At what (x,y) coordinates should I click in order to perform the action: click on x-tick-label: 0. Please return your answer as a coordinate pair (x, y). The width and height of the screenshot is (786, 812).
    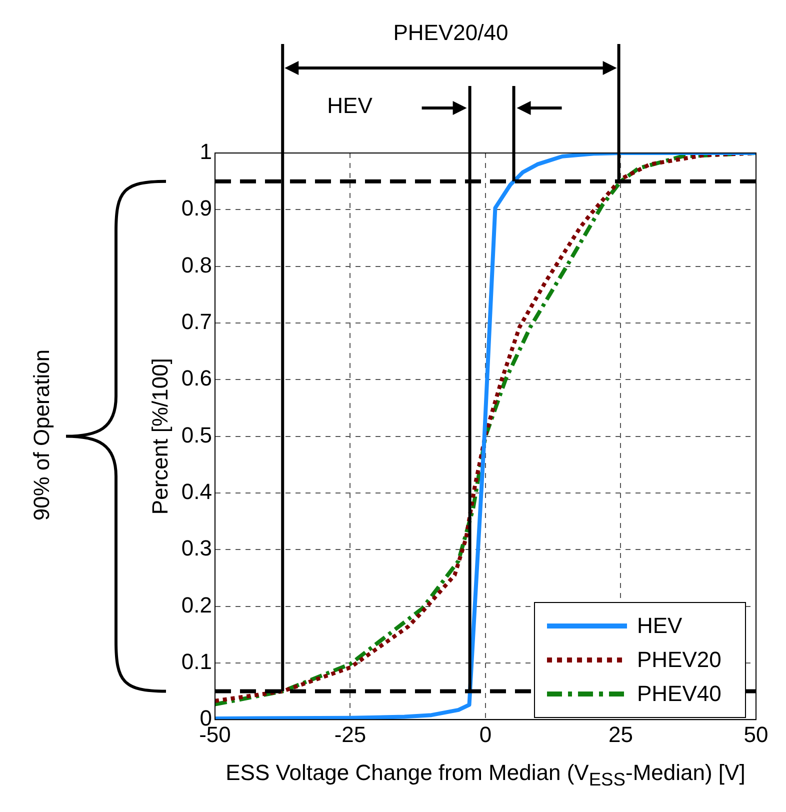
    Looking at the image, I should click on (485, 734).